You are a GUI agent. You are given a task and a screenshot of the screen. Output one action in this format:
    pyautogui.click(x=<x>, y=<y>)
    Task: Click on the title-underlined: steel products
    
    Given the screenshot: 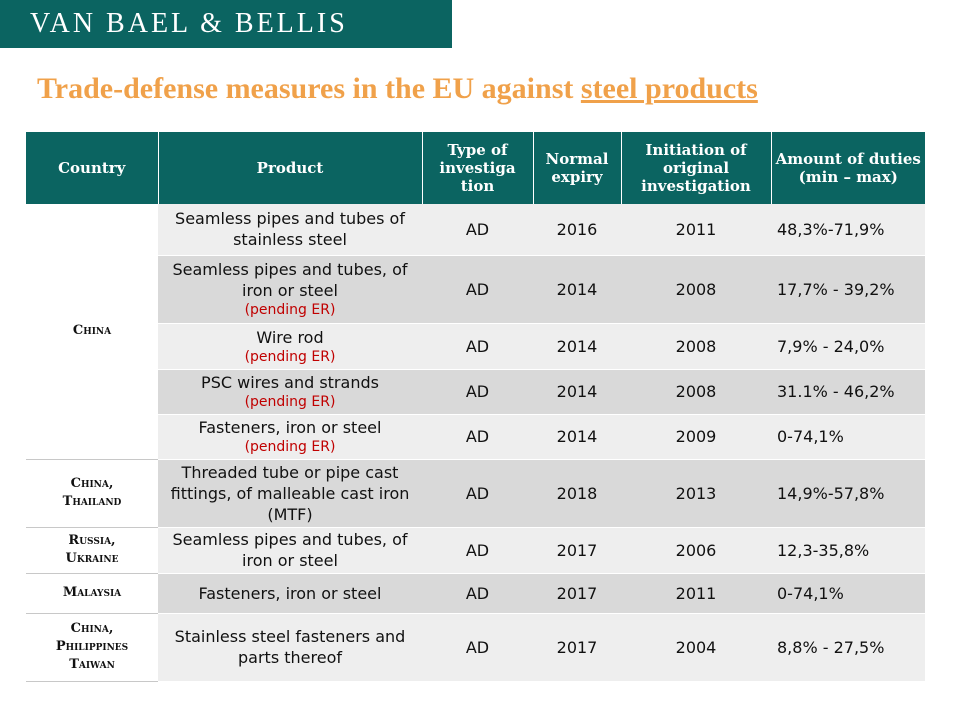 What is the action you would take?
    pyautogui.click(x=669, y=88)
    